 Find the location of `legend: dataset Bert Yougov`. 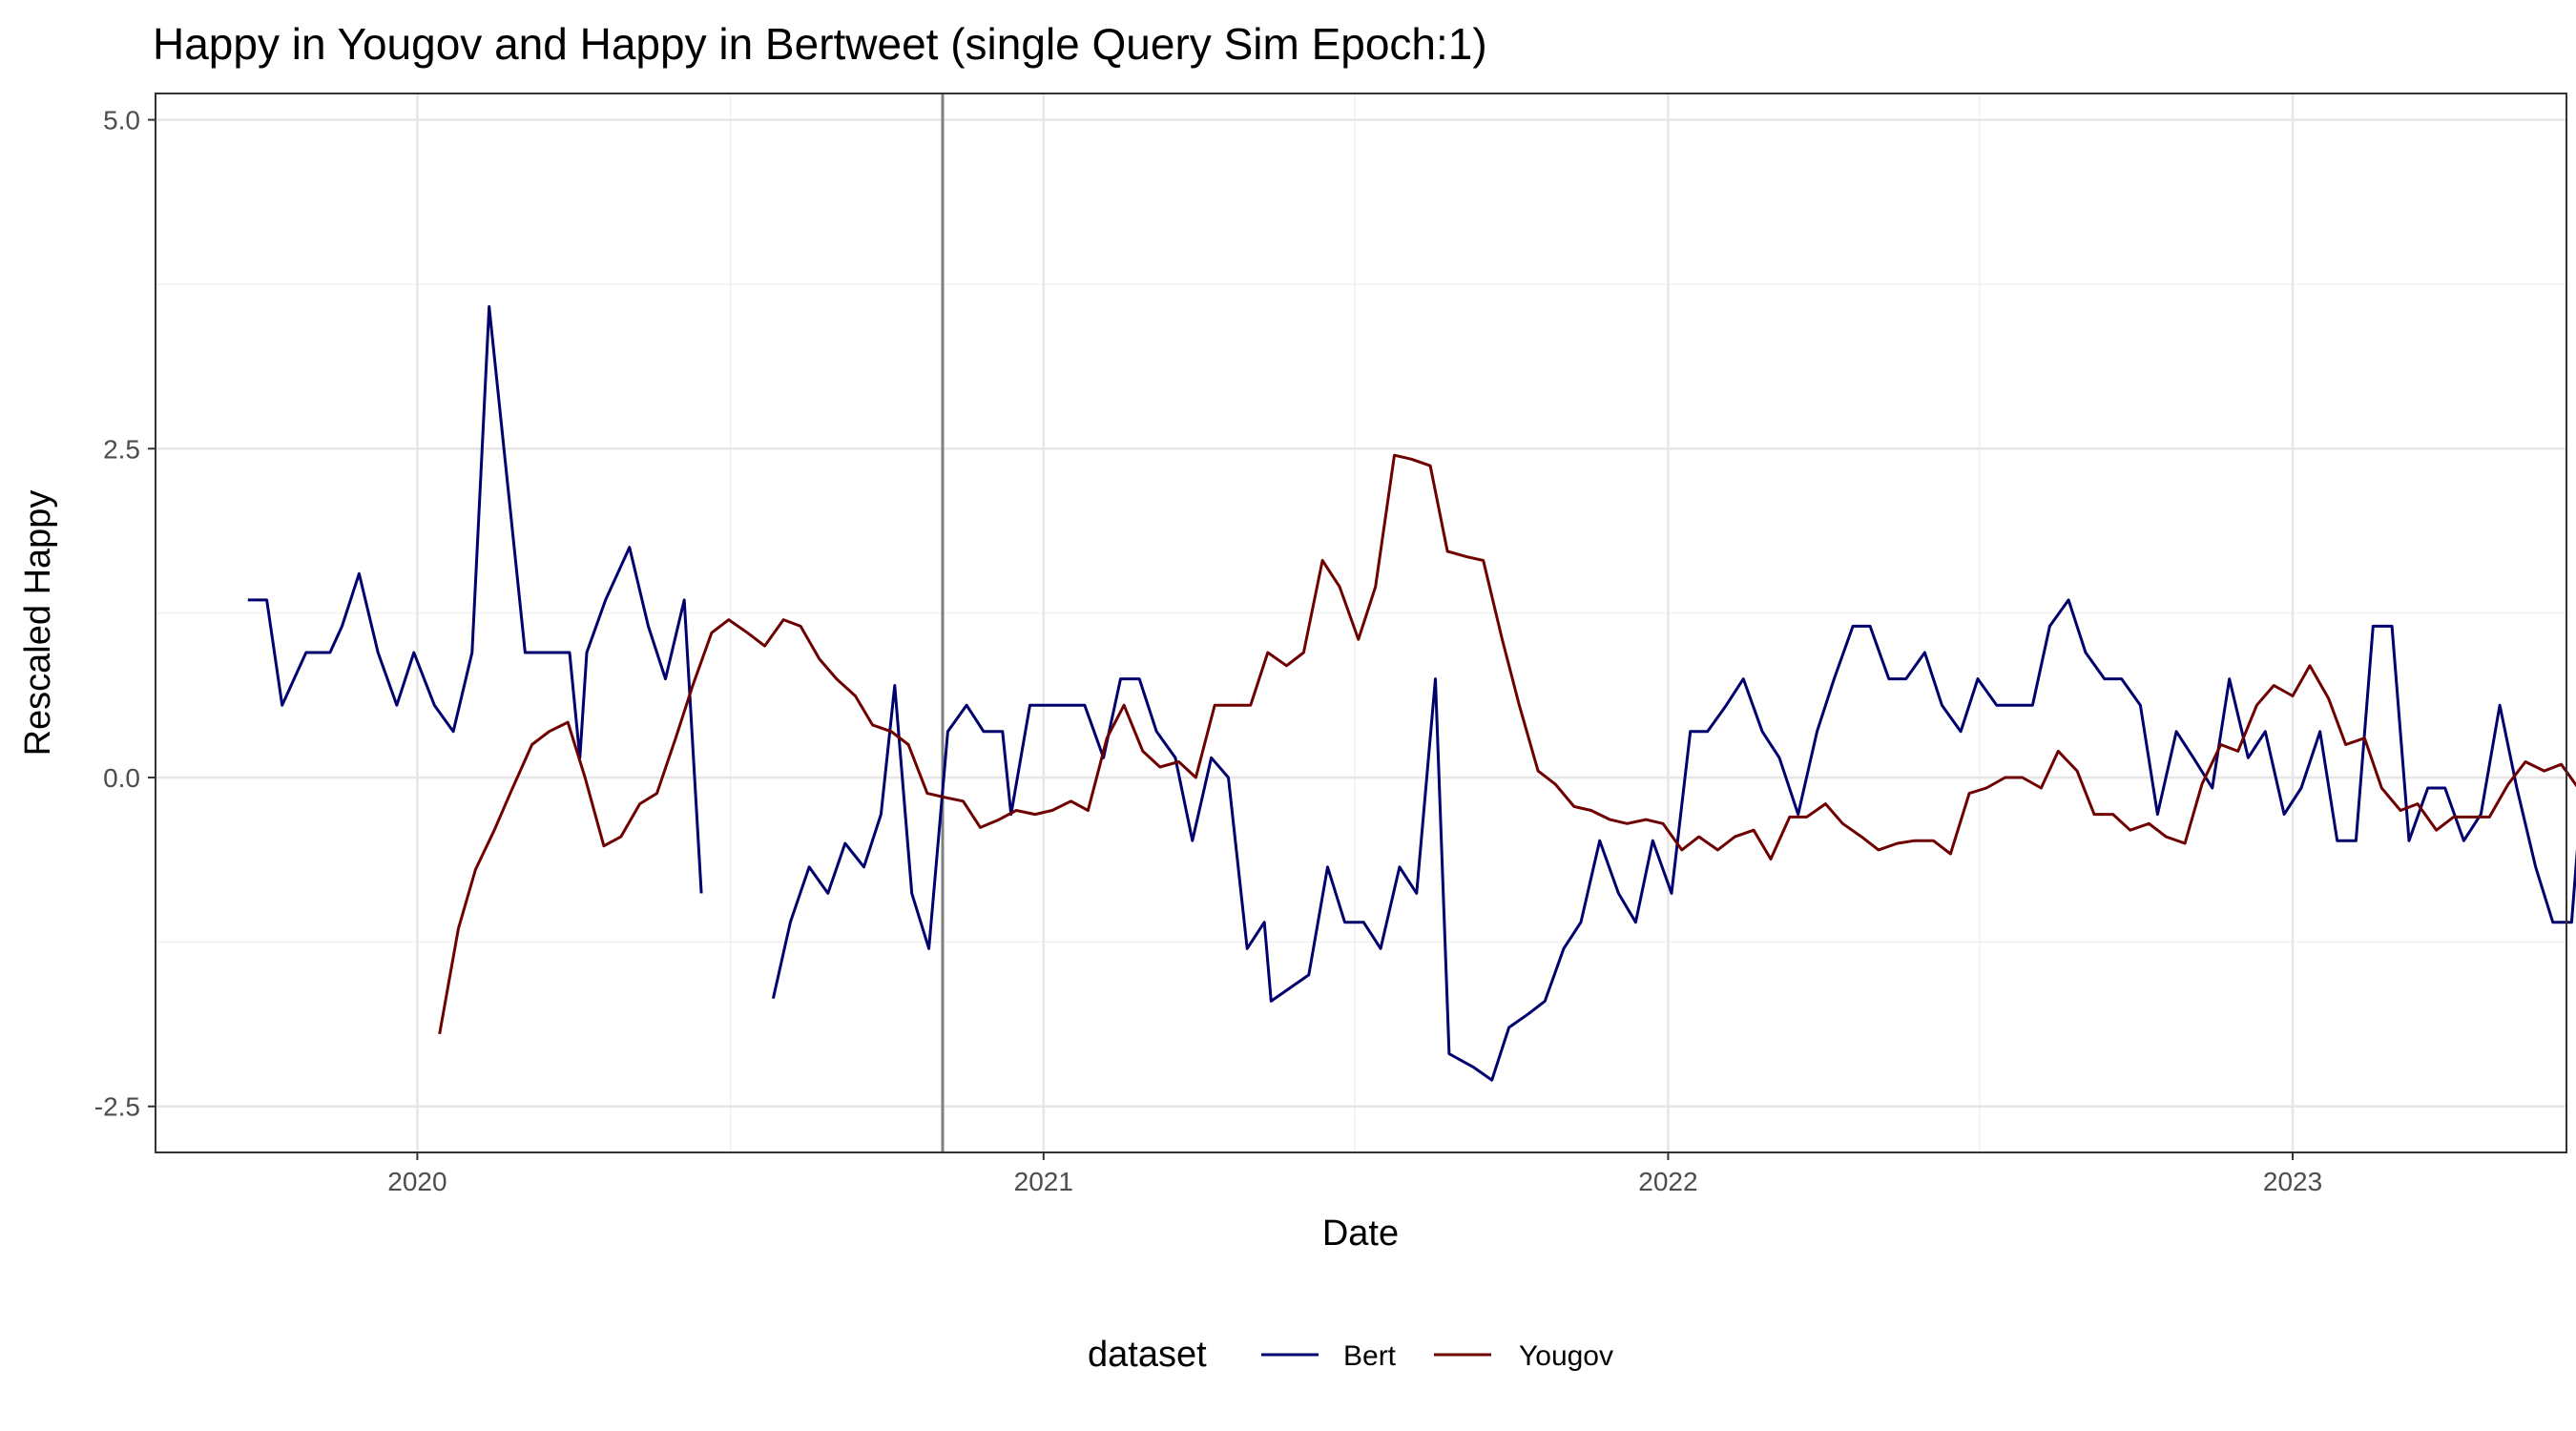

legend: dataset Bert Yougov is located at coordinates (1350, 1355).